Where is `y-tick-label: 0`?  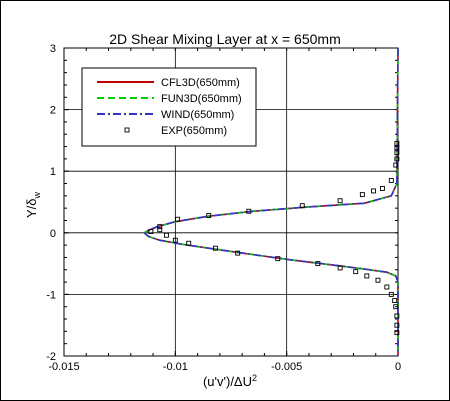
y-tick-label: 0 is located at coordinates (53, 234).